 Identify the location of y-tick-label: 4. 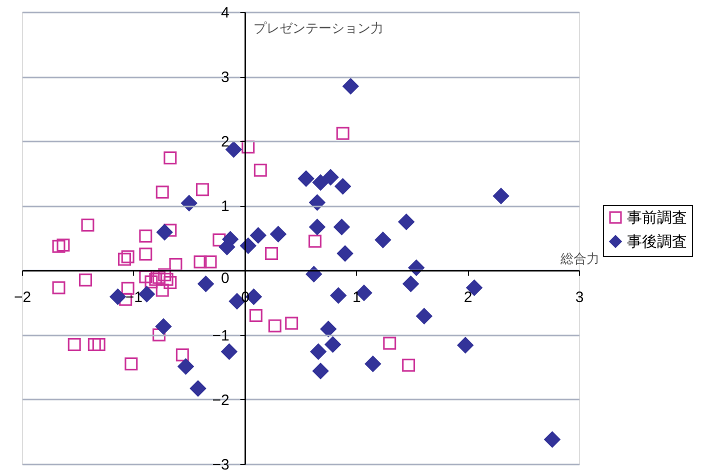
(225, 13).